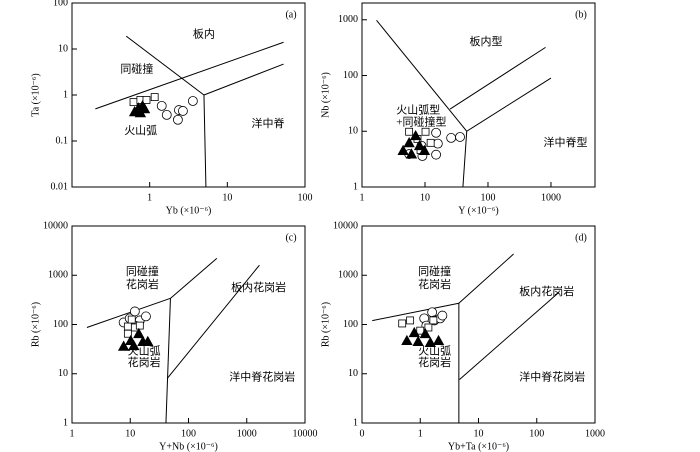  Describe the element at coordinates (362, 433) in the screenshot. I see `x-tick-label: 0` at that location.